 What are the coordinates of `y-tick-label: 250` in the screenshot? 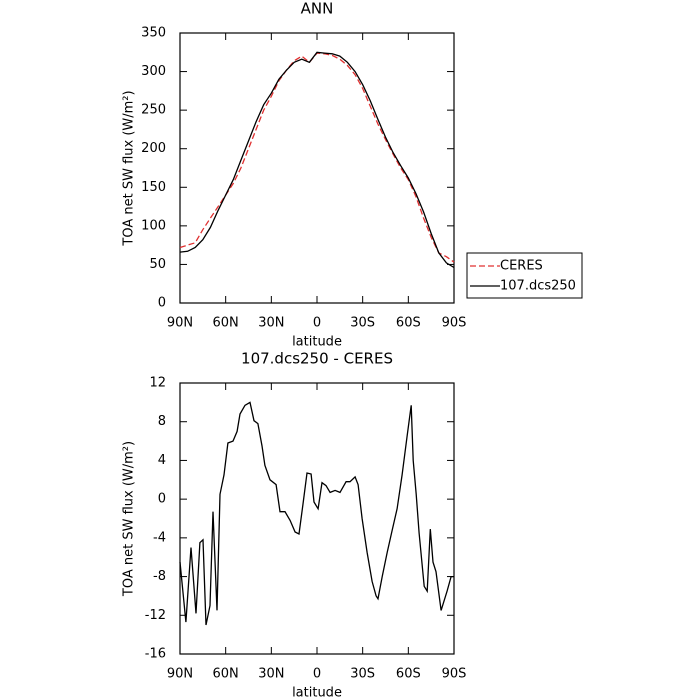 It's located at (153, 110).